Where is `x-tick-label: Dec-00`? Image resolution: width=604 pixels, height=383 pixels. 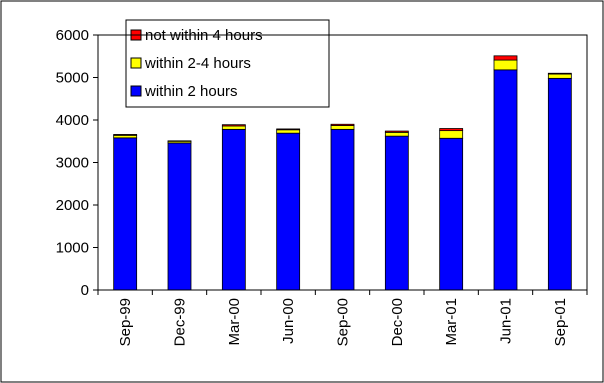
x-tick-label: Dec-00 is located at coordinates (397, 322).